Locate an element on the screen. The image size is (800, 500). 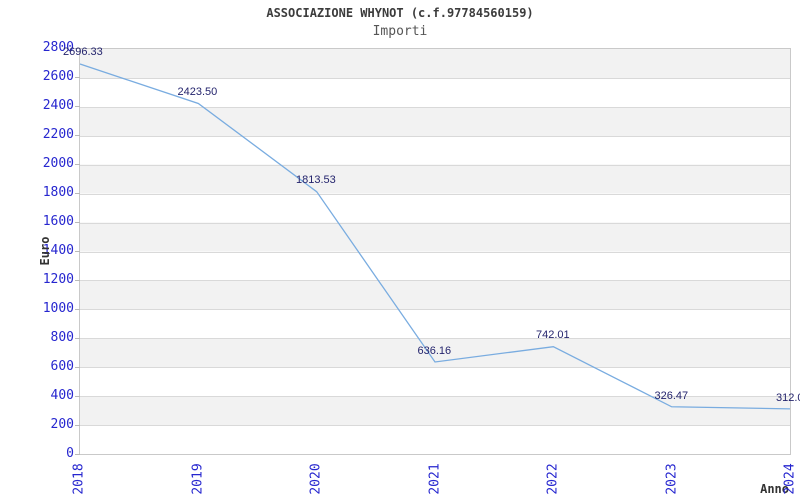
y-tick-label: 400 is located at coordinates (62, 395).